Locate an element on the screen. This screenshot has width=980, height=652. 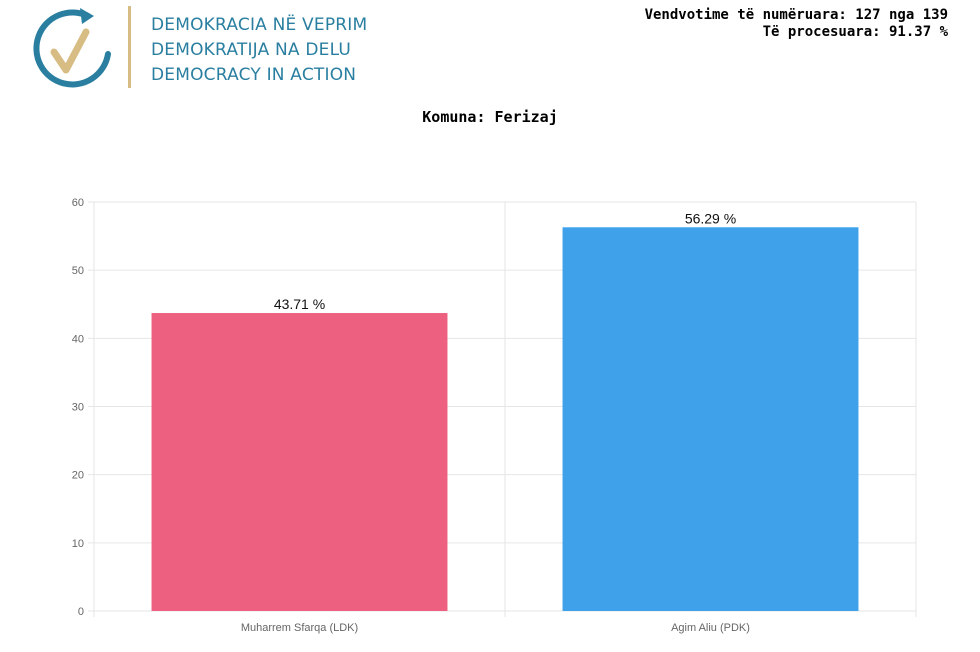
y-tick-label: 10 is located at coordinates (78, 544).